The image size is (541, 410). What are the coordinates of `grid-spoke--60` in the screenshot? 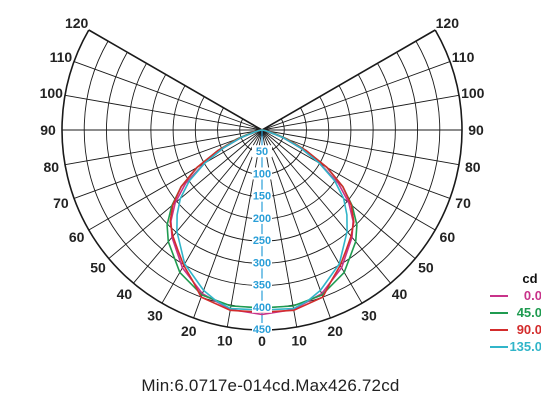 It's located at (175, 180).